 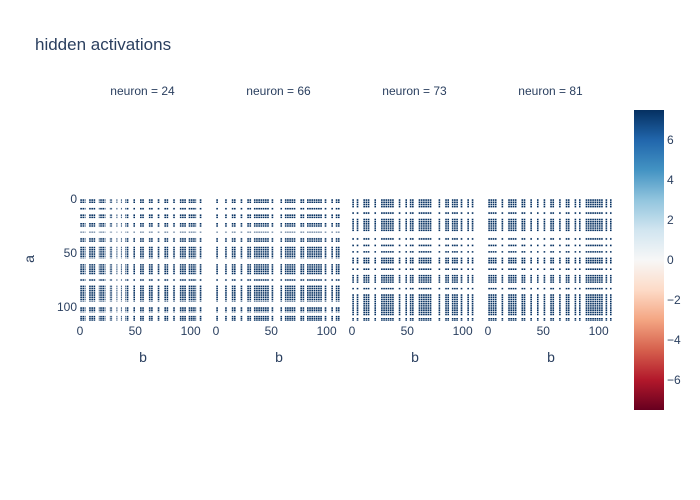 I want to click on facet-label: neuron = 66, so click(x=278, y=91).